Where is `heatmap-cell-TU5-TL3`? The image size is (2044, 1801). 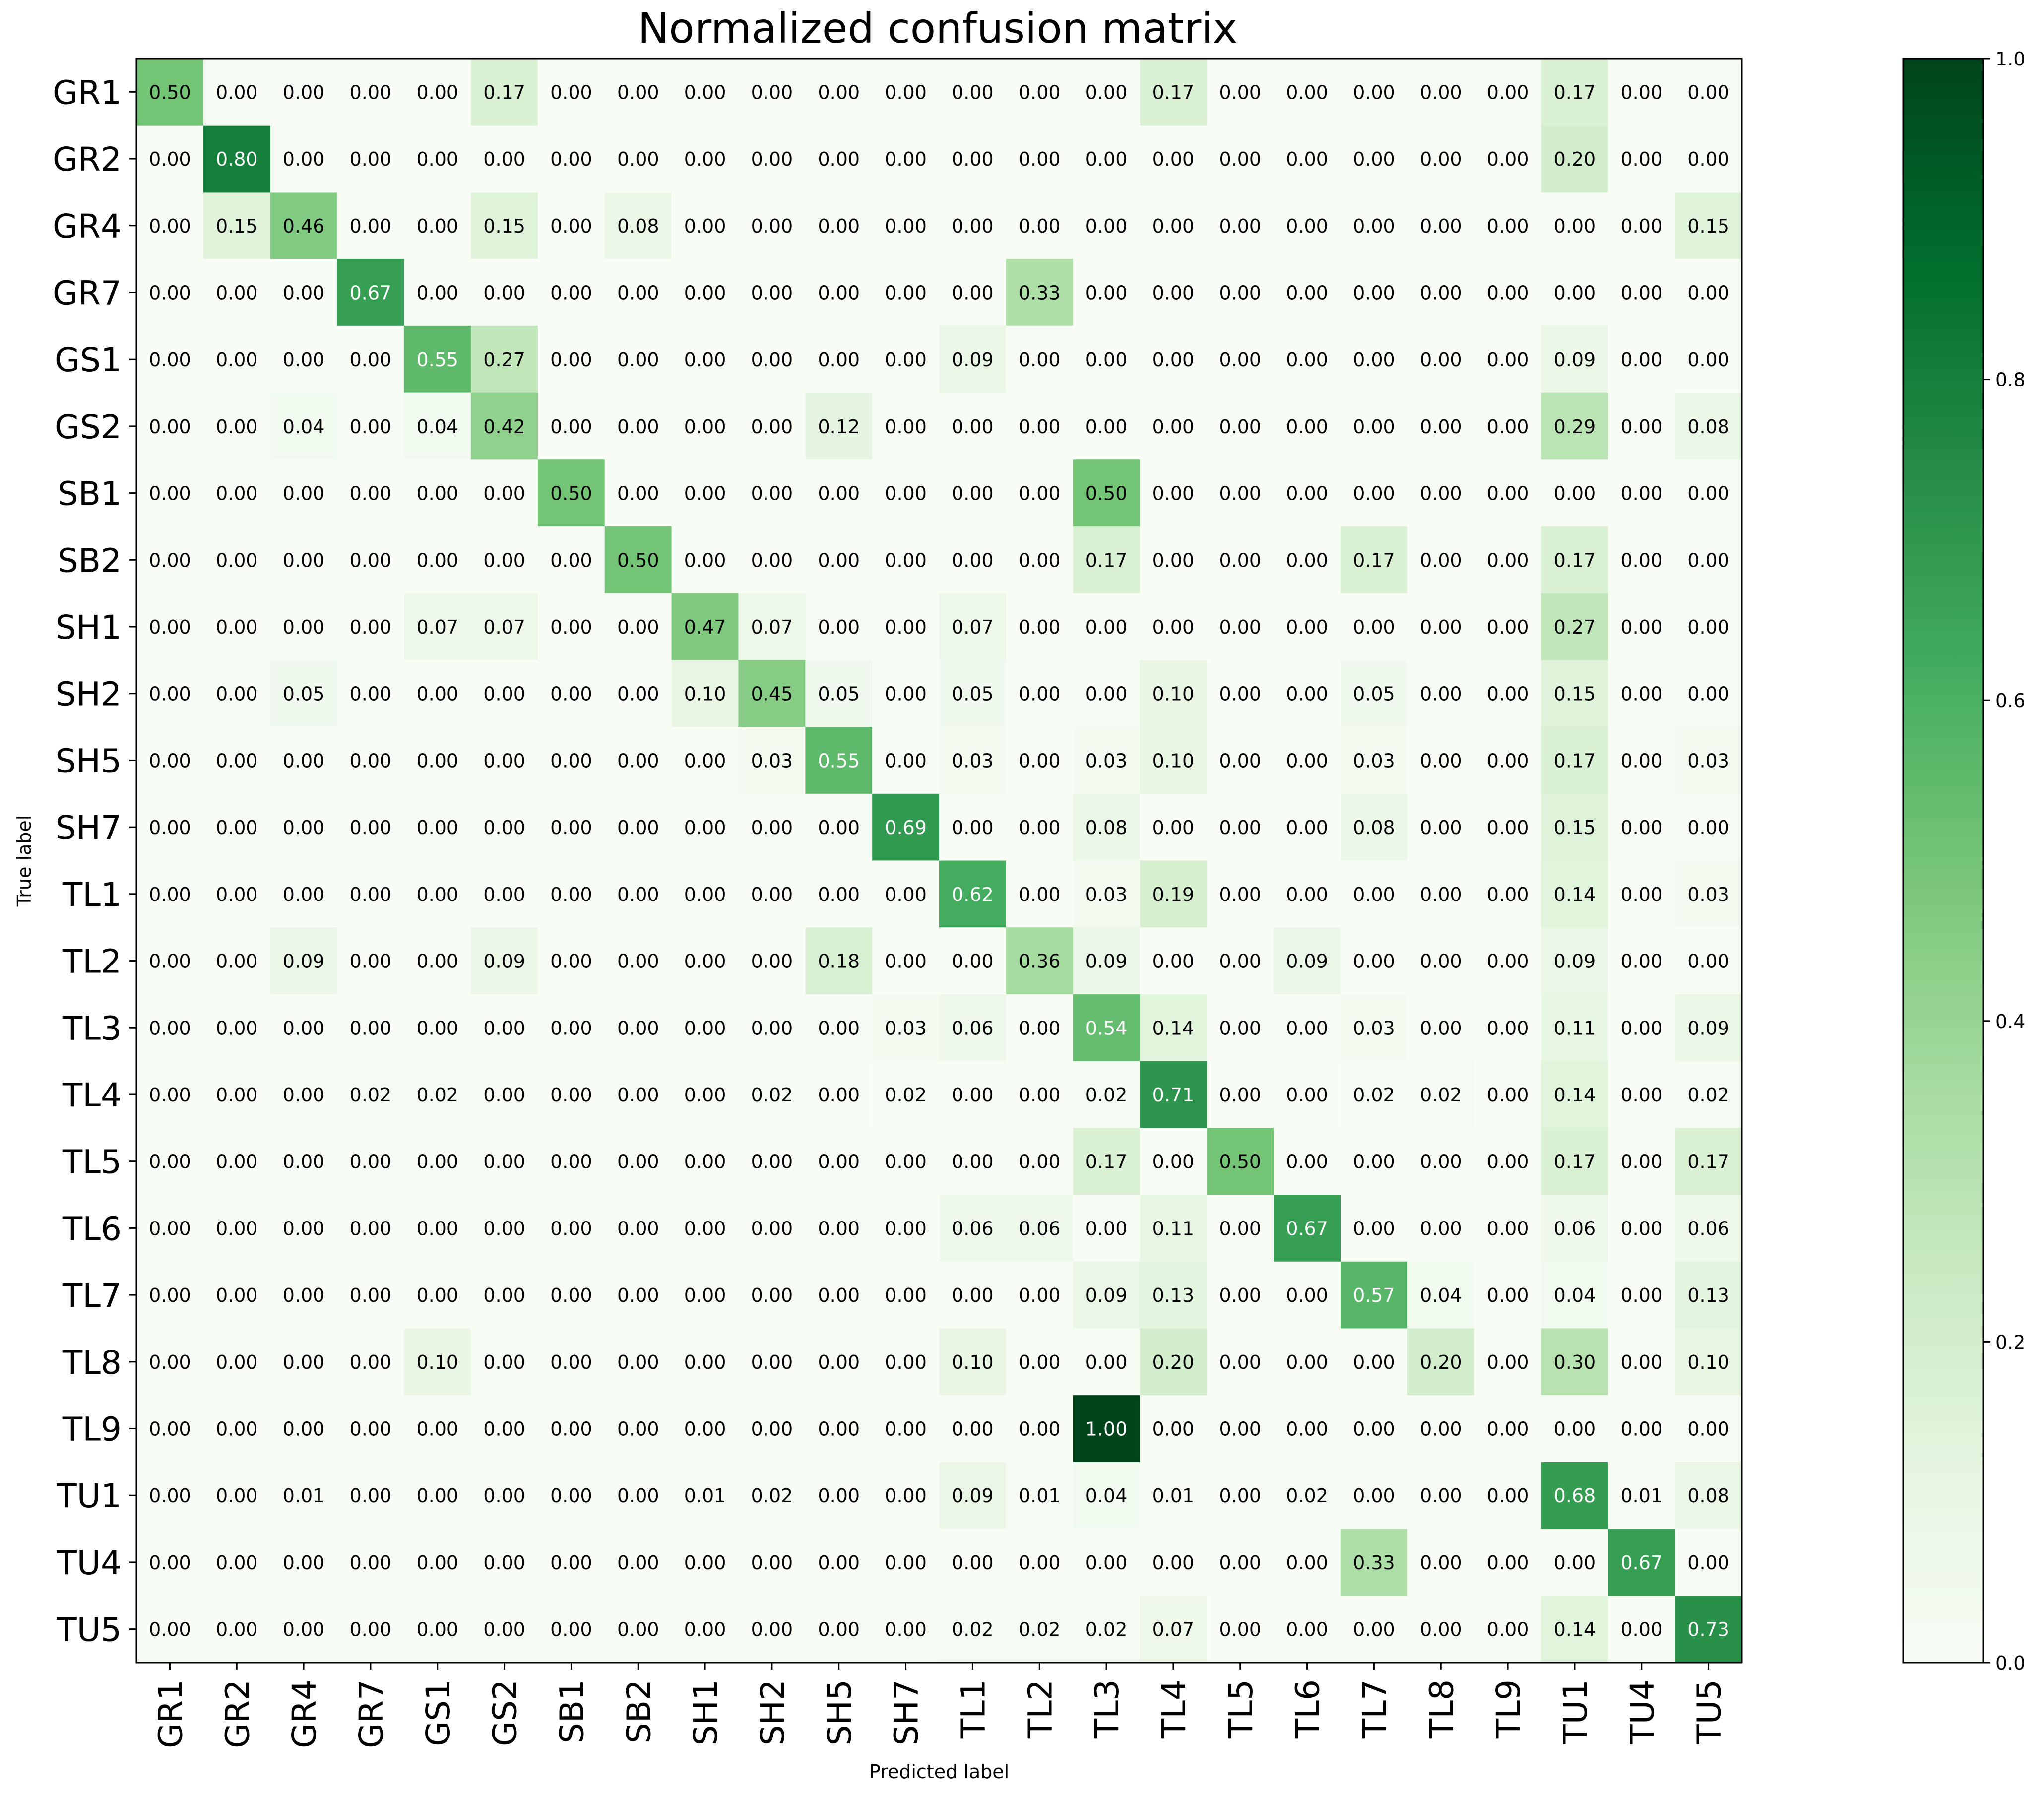
heatmap-cell-TU5-TL3 is located at coordinates (1107, 1629).